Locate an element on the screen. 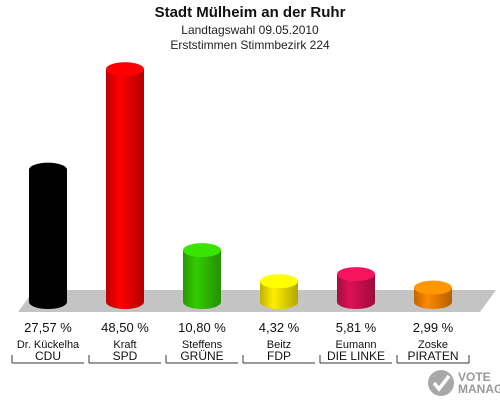  chart-subtitle-election: Landtagswahl 09.05.2010 is located at coordinates (250, 30).